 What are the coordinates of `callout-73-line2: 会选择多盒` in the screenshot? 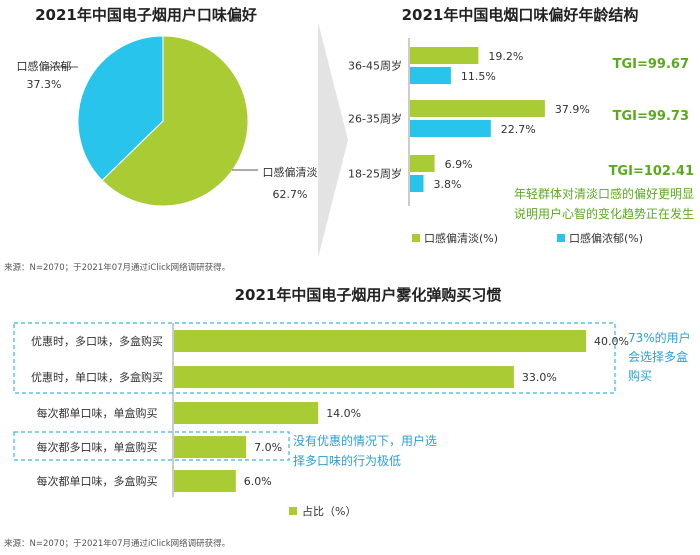 It's located at (658, 356).